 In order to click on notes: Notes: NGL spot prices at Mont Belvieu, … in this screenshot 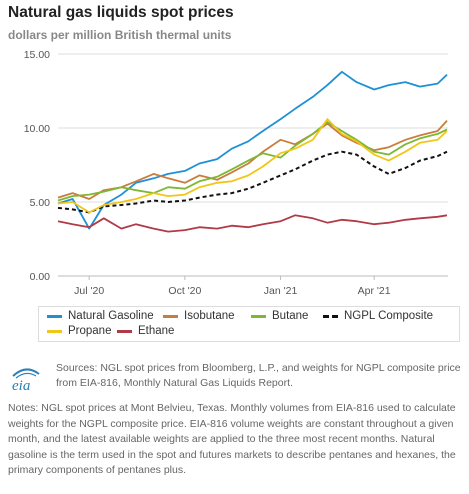, I will do `click(232, 439)`.